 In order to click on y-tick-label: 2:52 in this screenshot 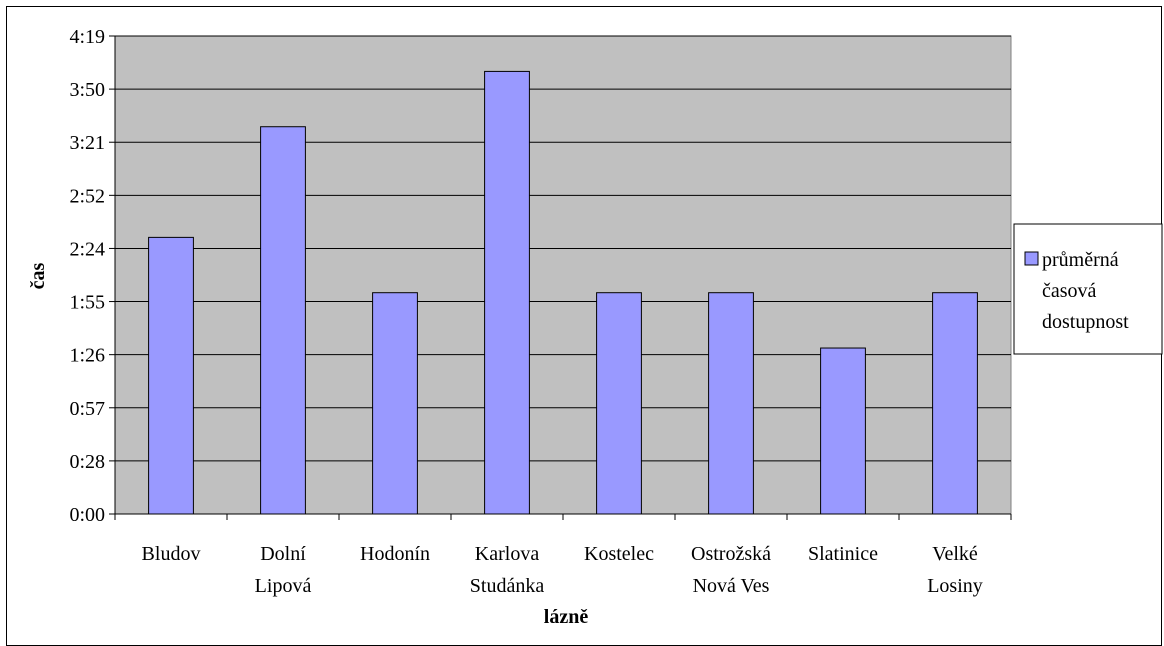, I will do `click(87, 196)`.